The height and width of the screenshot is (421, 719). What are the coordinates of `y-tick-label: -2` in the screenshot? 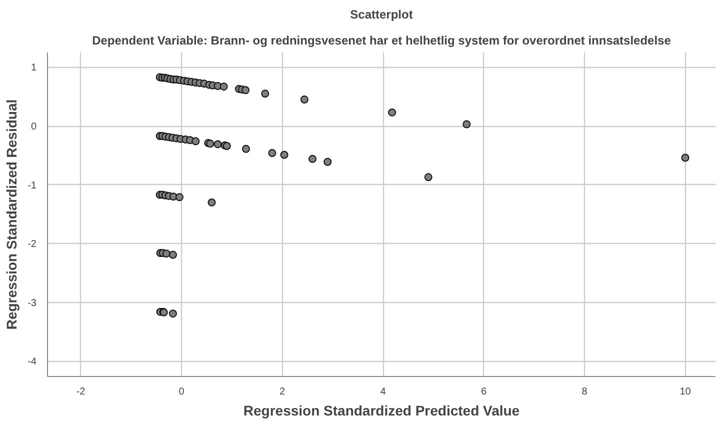 It's located at (32, 244).